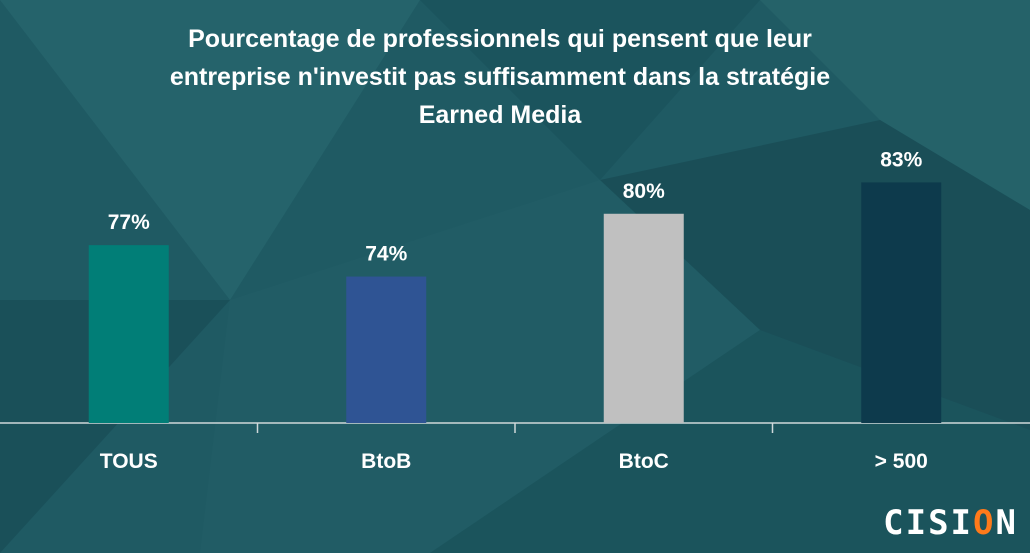 This screenshot has width=1030, height=553. I want to click on bar-value-label: 80%, so click(644, 191).